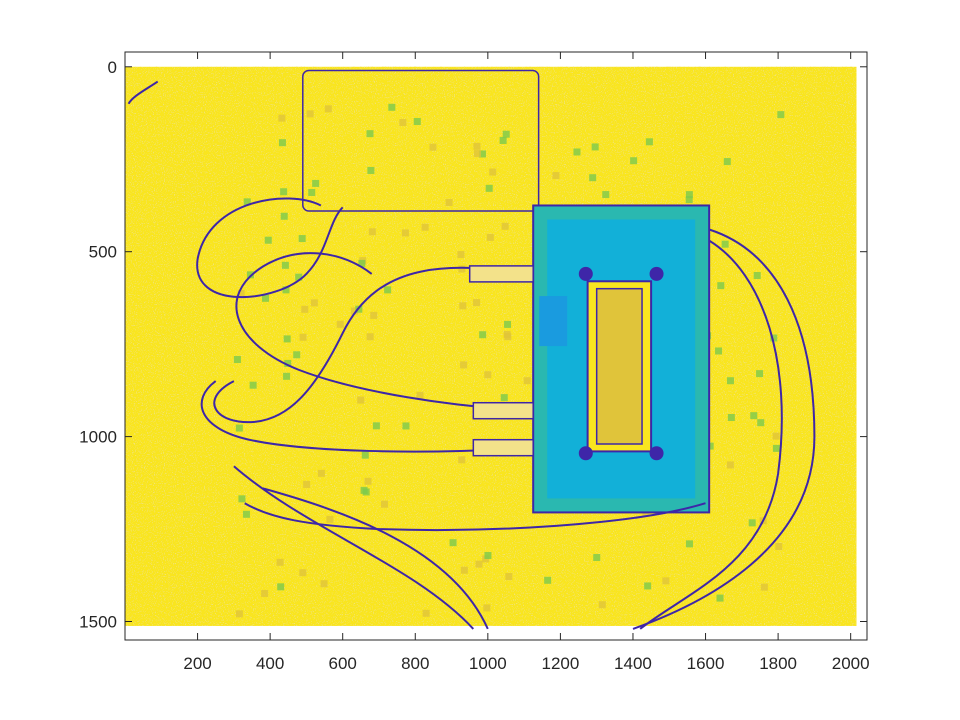 The height and width of the screenshot is (720, 960). I want to click on x-tick-label: 1600, so click(706, 663).